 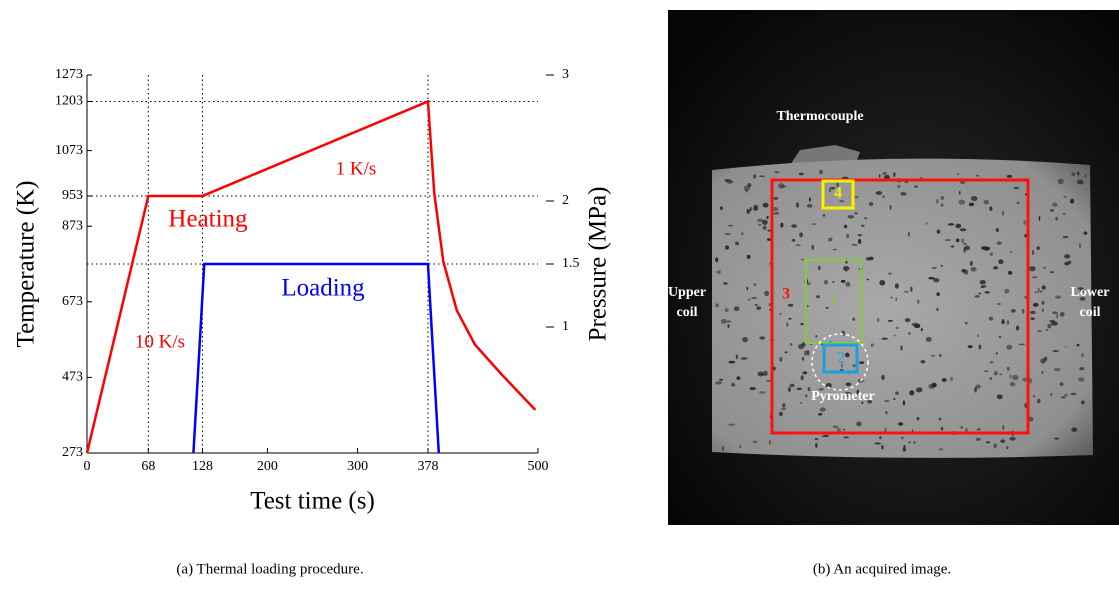 I want to click on y2-tick-label: 3, so click(x=565, y=74).